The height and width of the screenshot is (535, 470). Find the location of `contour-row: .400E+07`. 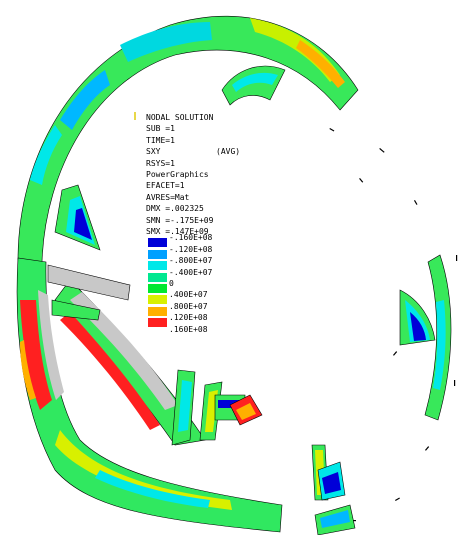

contour-row: .400E+07 is located at coordinates (206, 297).